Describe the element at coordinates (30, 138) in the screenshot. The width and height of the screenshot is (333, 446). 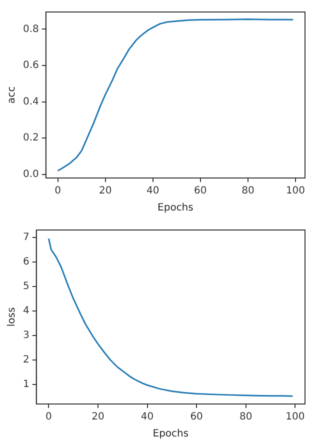
I see `y-tick-label: 0.2` at that location.